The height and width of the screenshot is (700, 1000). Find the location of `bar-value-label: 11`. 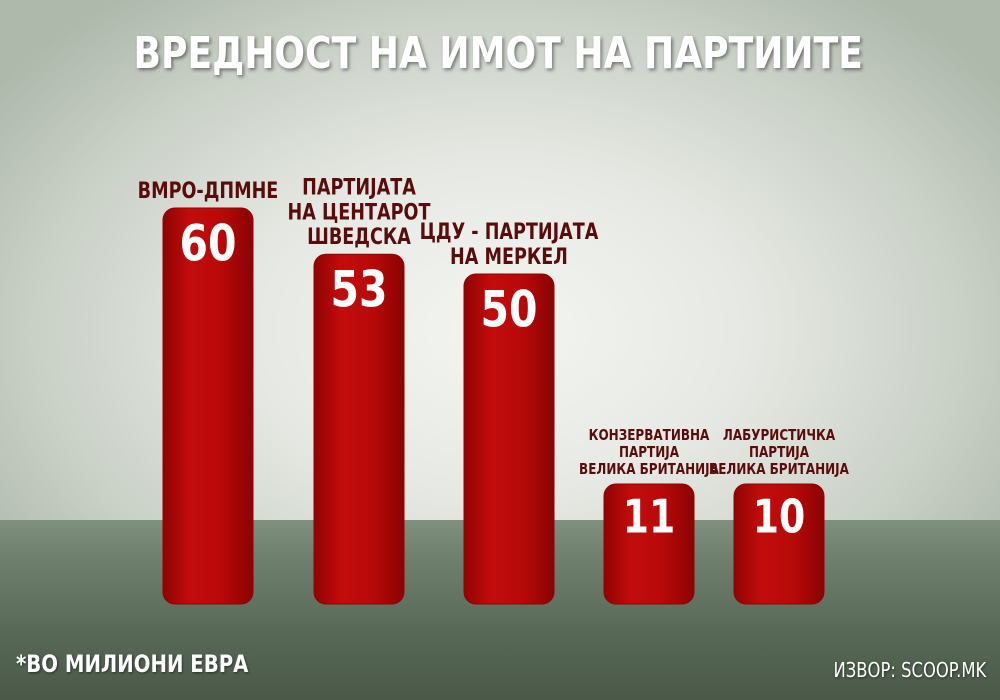

bar-value-label: 11 is located at coordinates (649, 517).